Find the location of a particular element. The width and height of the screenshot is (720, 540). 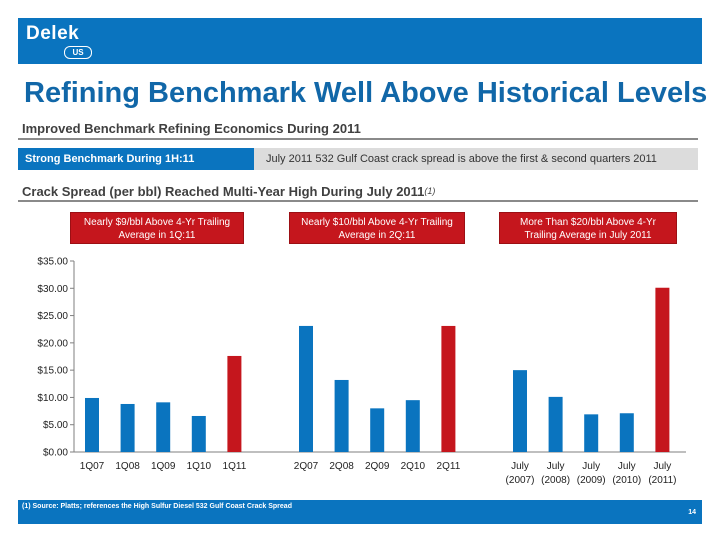

x-tick-label: 1Q11 is located at coordinates (235, 466).